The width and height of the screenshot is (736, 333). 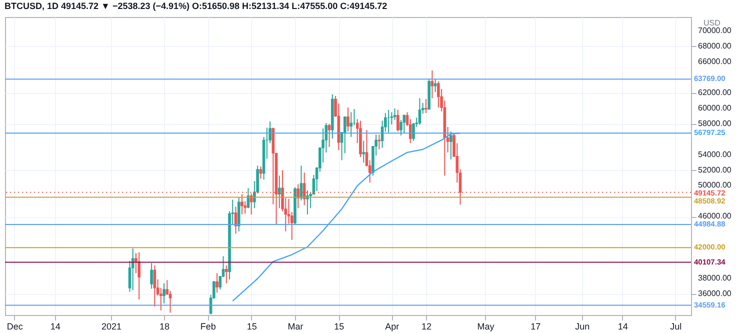 I want to click on y-tick-label: 68000.00, so click(x=715, y=45).